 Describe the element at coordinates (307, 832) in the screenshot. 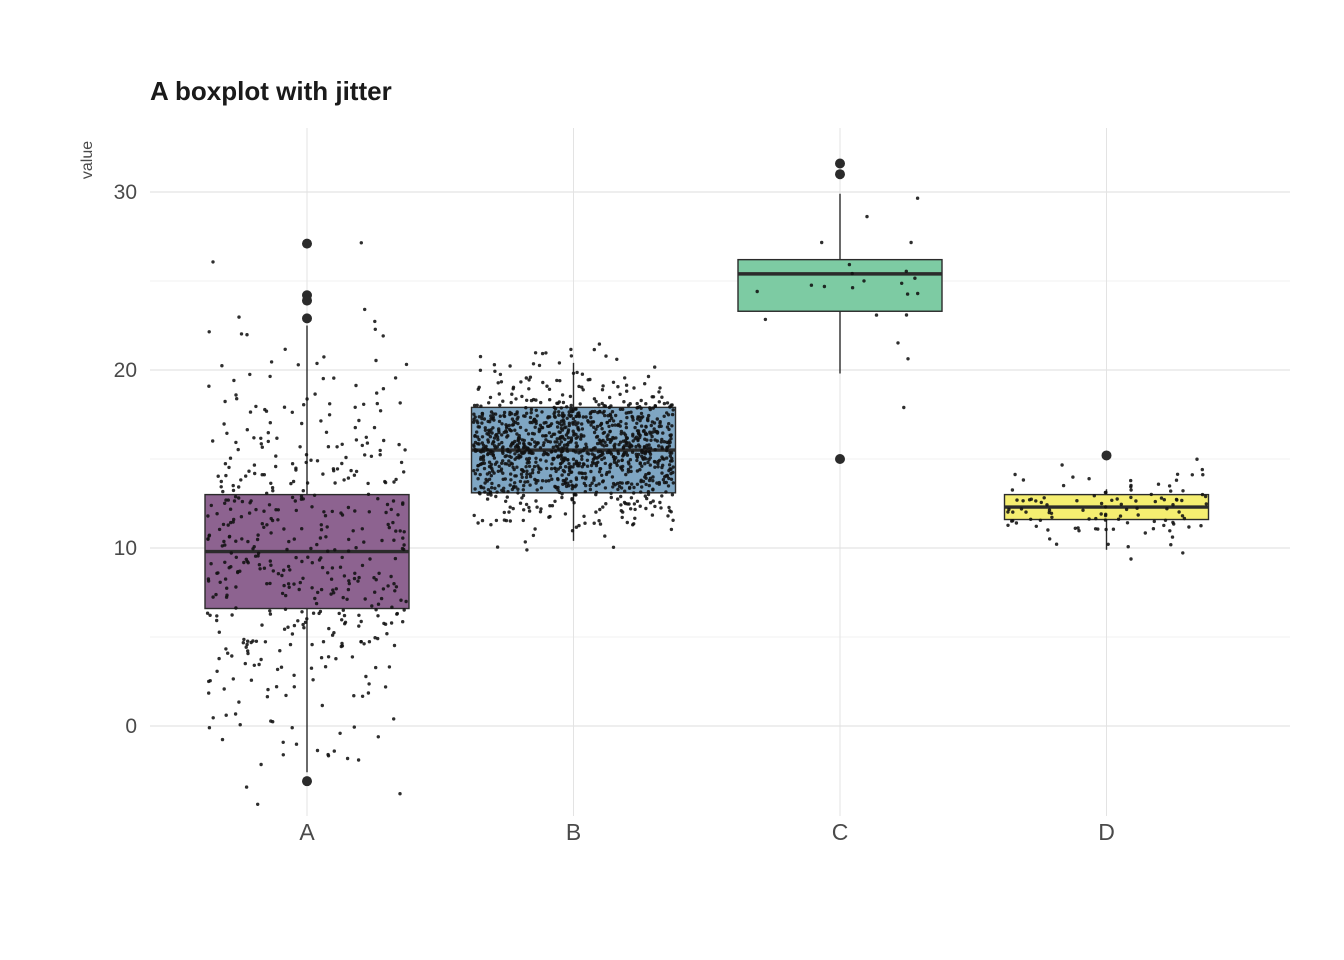

I see `x-tick-label: A` at that location.